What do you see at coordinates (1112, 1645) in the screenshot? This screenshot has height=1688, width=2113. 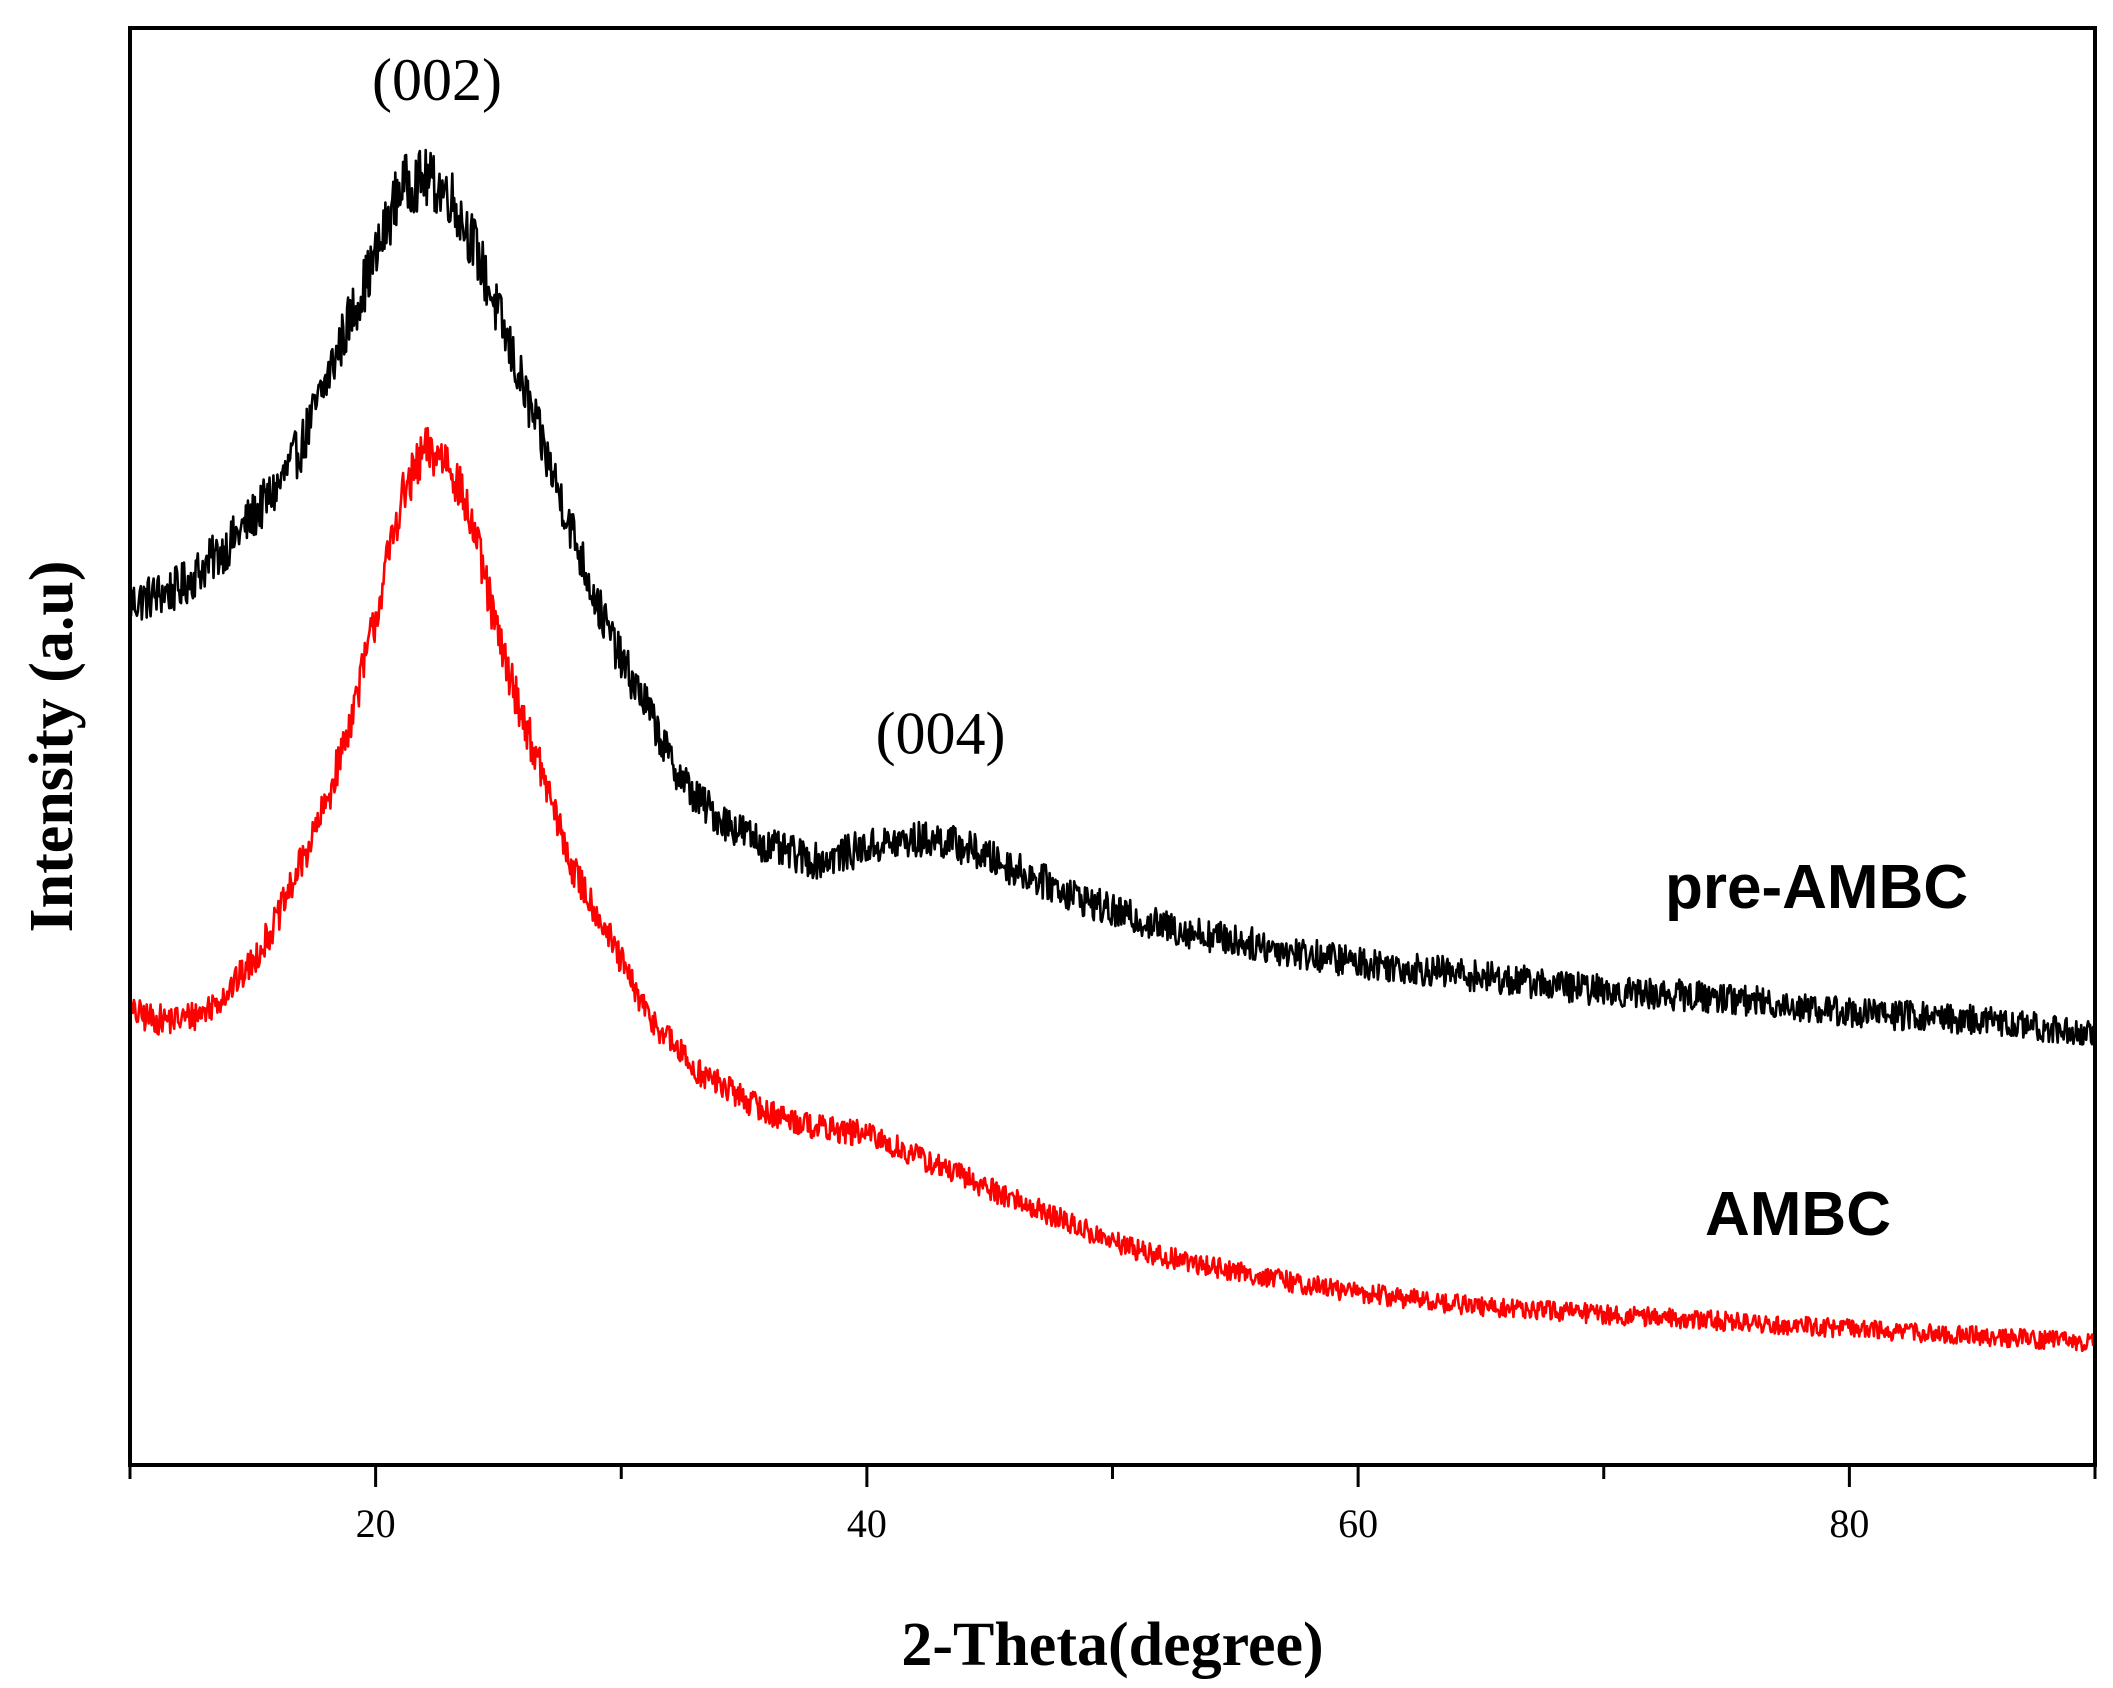 I see `x-axis-title: 2-Theta(degree)` at bounding box center [1112, 1645].